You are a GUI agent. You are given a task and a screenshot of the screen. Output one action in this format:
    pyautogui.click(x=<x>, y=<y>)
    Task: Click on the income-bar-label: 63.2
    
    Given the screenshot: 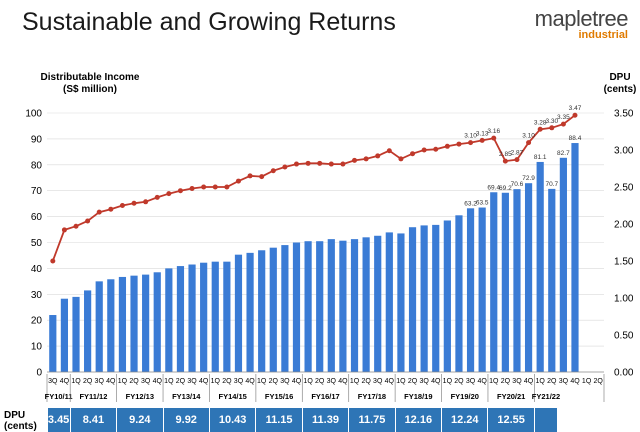 What is the action you would take?
    pyautogui.click(x=470, y=203)
    